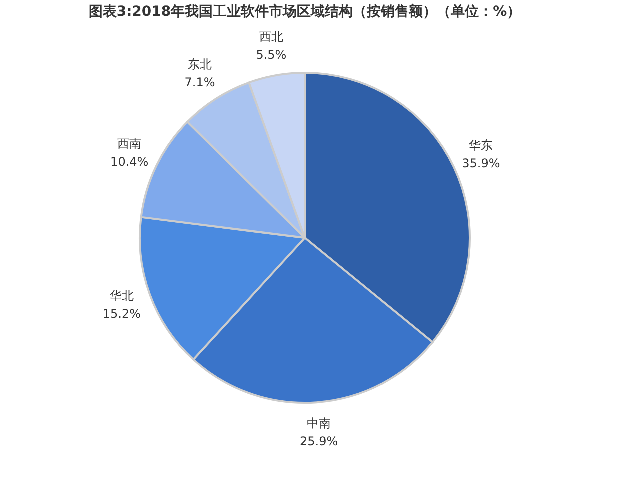 Image resolution: width=637 pixels, height=487 pixels. Describe the element at coordinates (319, 441) in the screenshot. I see `data-label: 25.9%` at that location.